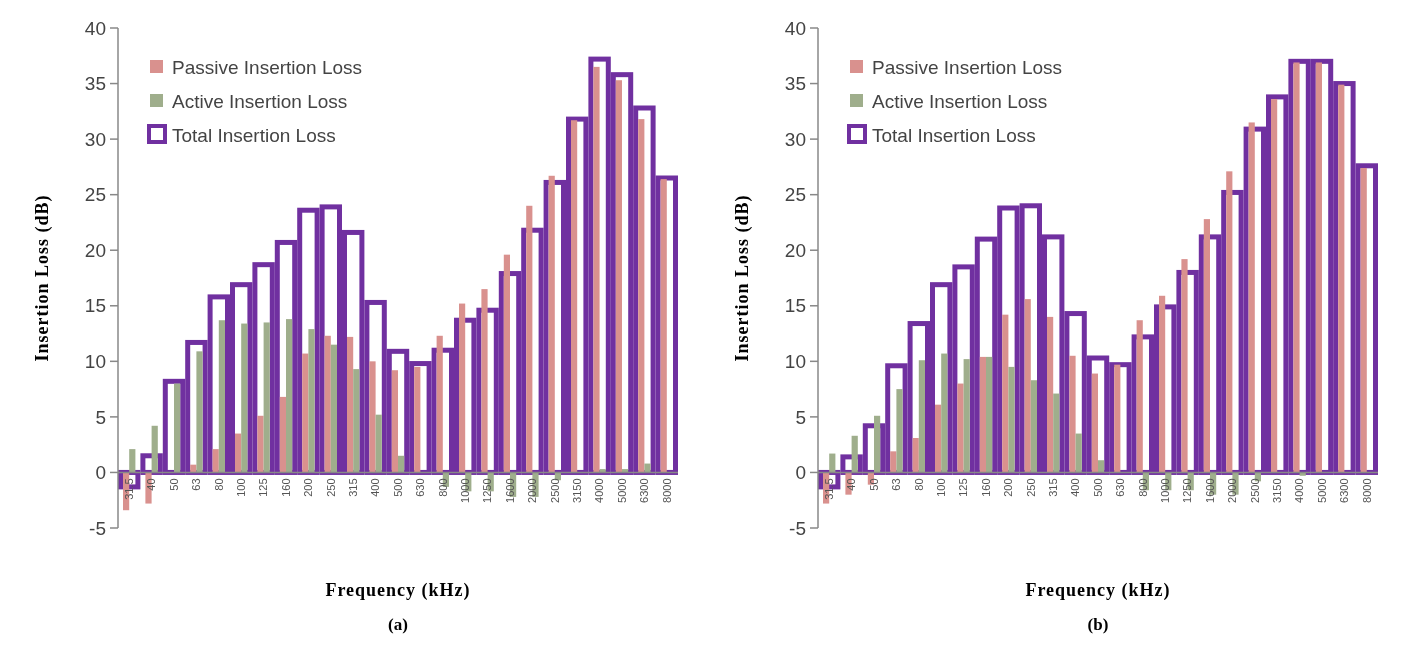 The width and height of the screenshot is (1420, 661). I want to click on x-tick-label: 250, so click(330, 487).